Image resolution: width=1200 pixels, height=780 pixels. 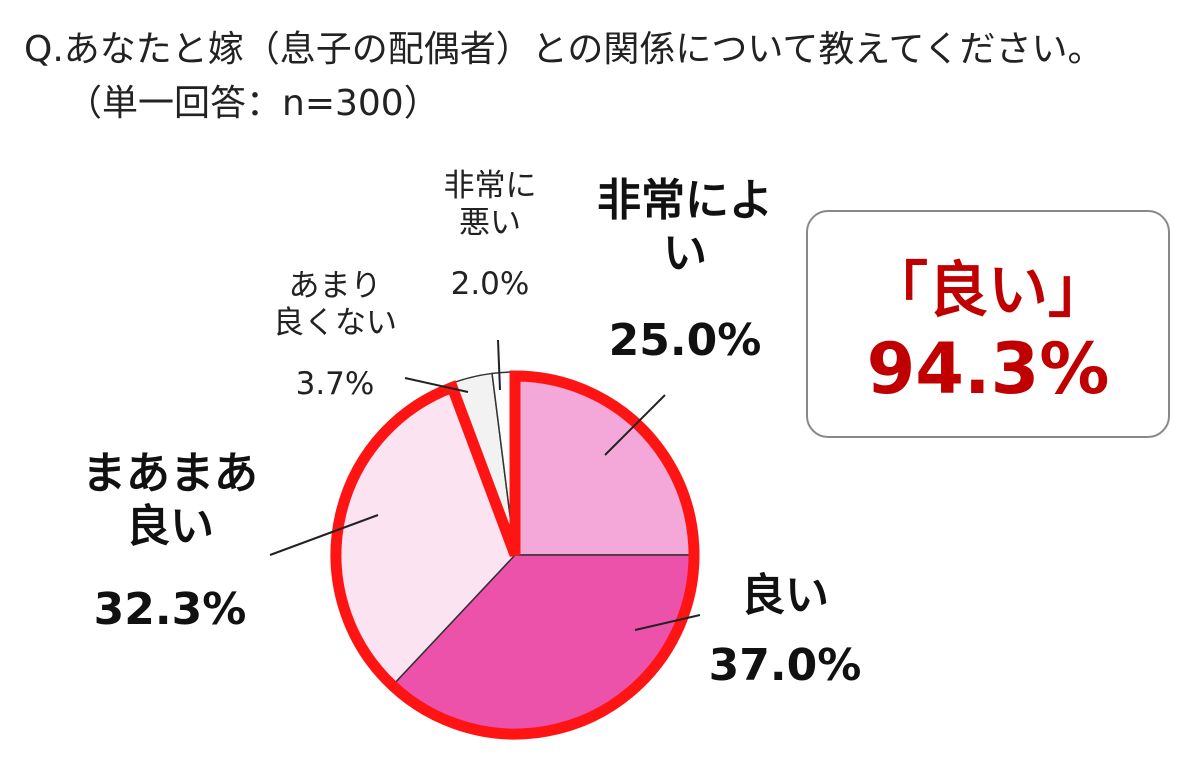 I want to click on highlight-outline, so click(x=515, y=555).